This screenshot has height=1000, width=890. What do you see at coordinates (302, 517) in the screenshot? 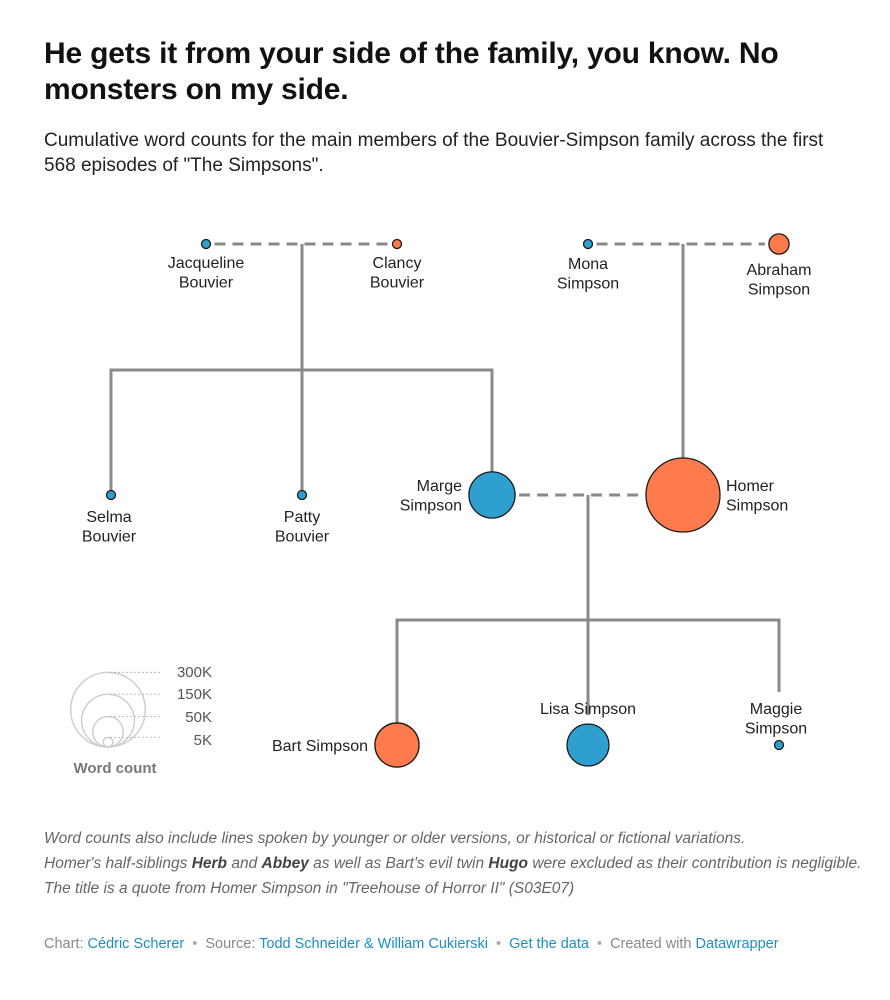
I see `label-patty-line-1: Patty` at bounding box center [302, 517].